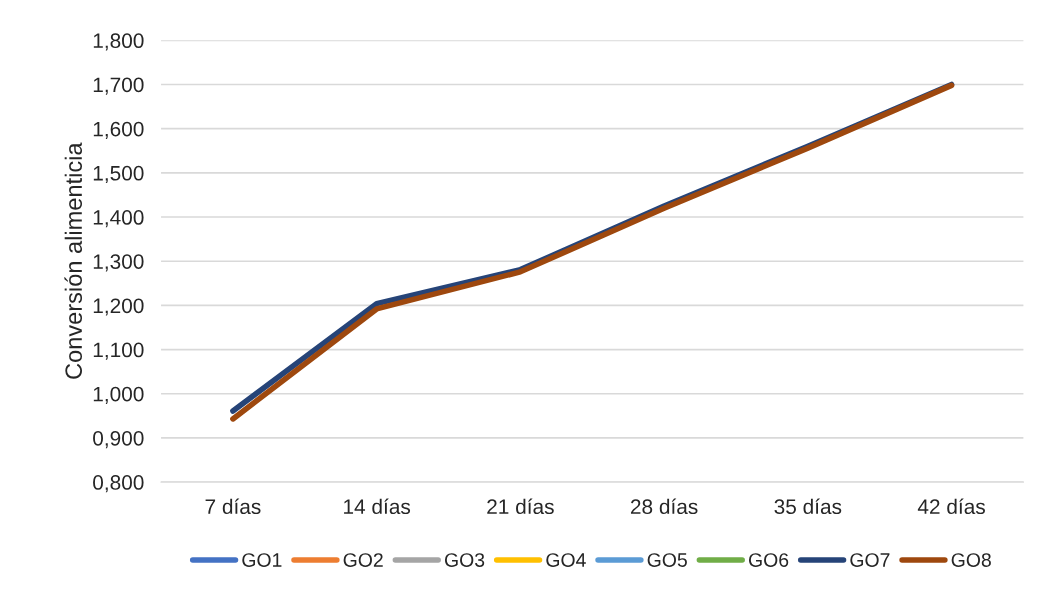  I want to click on y-tick-label: 0,900, so click(118, 439).